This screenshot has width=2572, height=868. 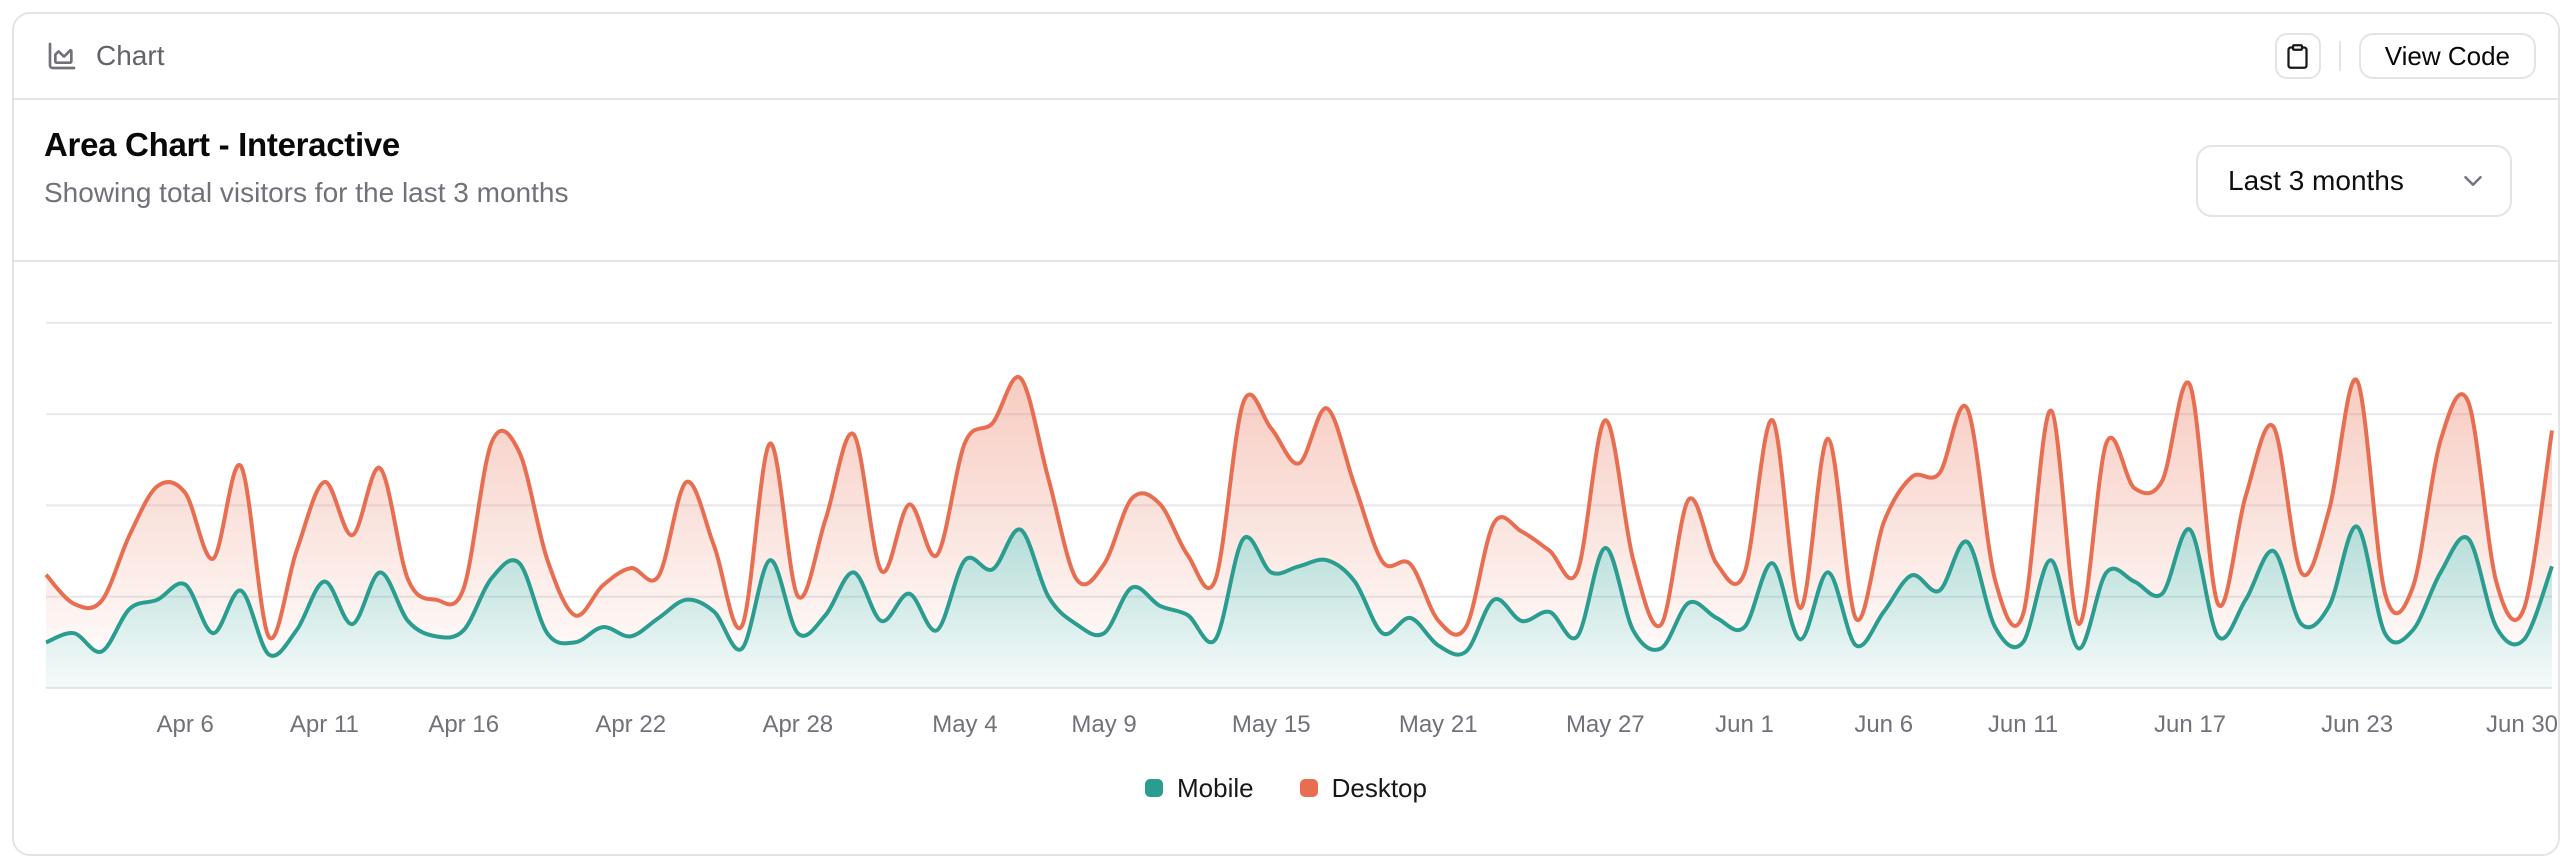 What do you see at coordinates (1154, 788) in the screenshot?
I see `legend-swatch-mobile-icon` at bounding box center [1154, 788].